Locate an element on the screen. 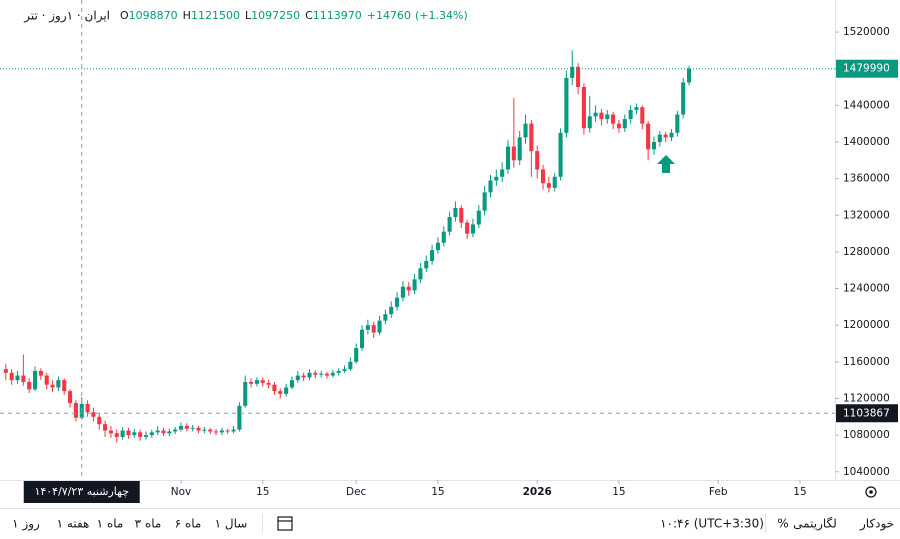  crosshair-price-box is located at coordinates (867, 413).